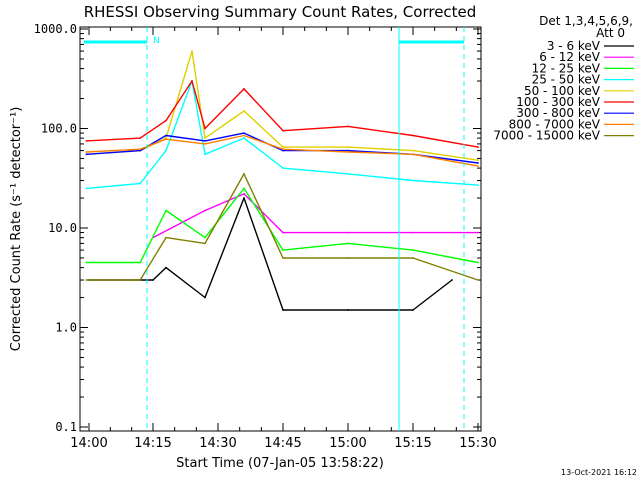 Image resolution: width=640 pixels, height=480 pixels. Describe the element at coordinates (16, 229) in the screenshot. I see `y-axis-label: Corrected Count Rate (s⁻¹ detector⁻¹)` at that location.